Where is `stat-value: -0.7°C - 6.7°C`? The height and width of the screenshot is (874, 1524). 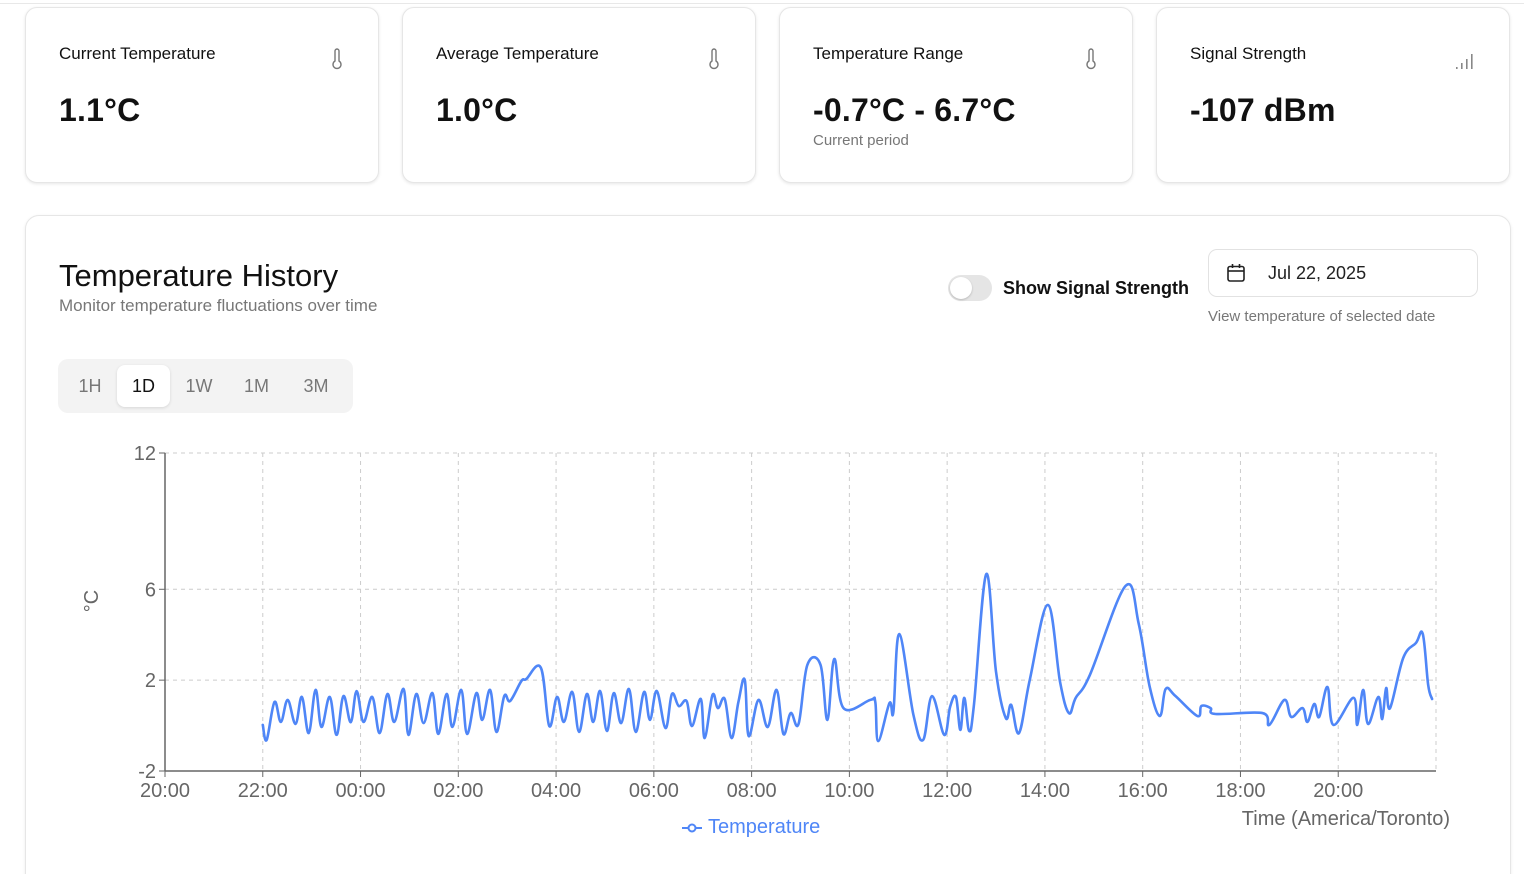 stat-value: -0.7°C - 6.7°C is located at coordinates (914, 110).